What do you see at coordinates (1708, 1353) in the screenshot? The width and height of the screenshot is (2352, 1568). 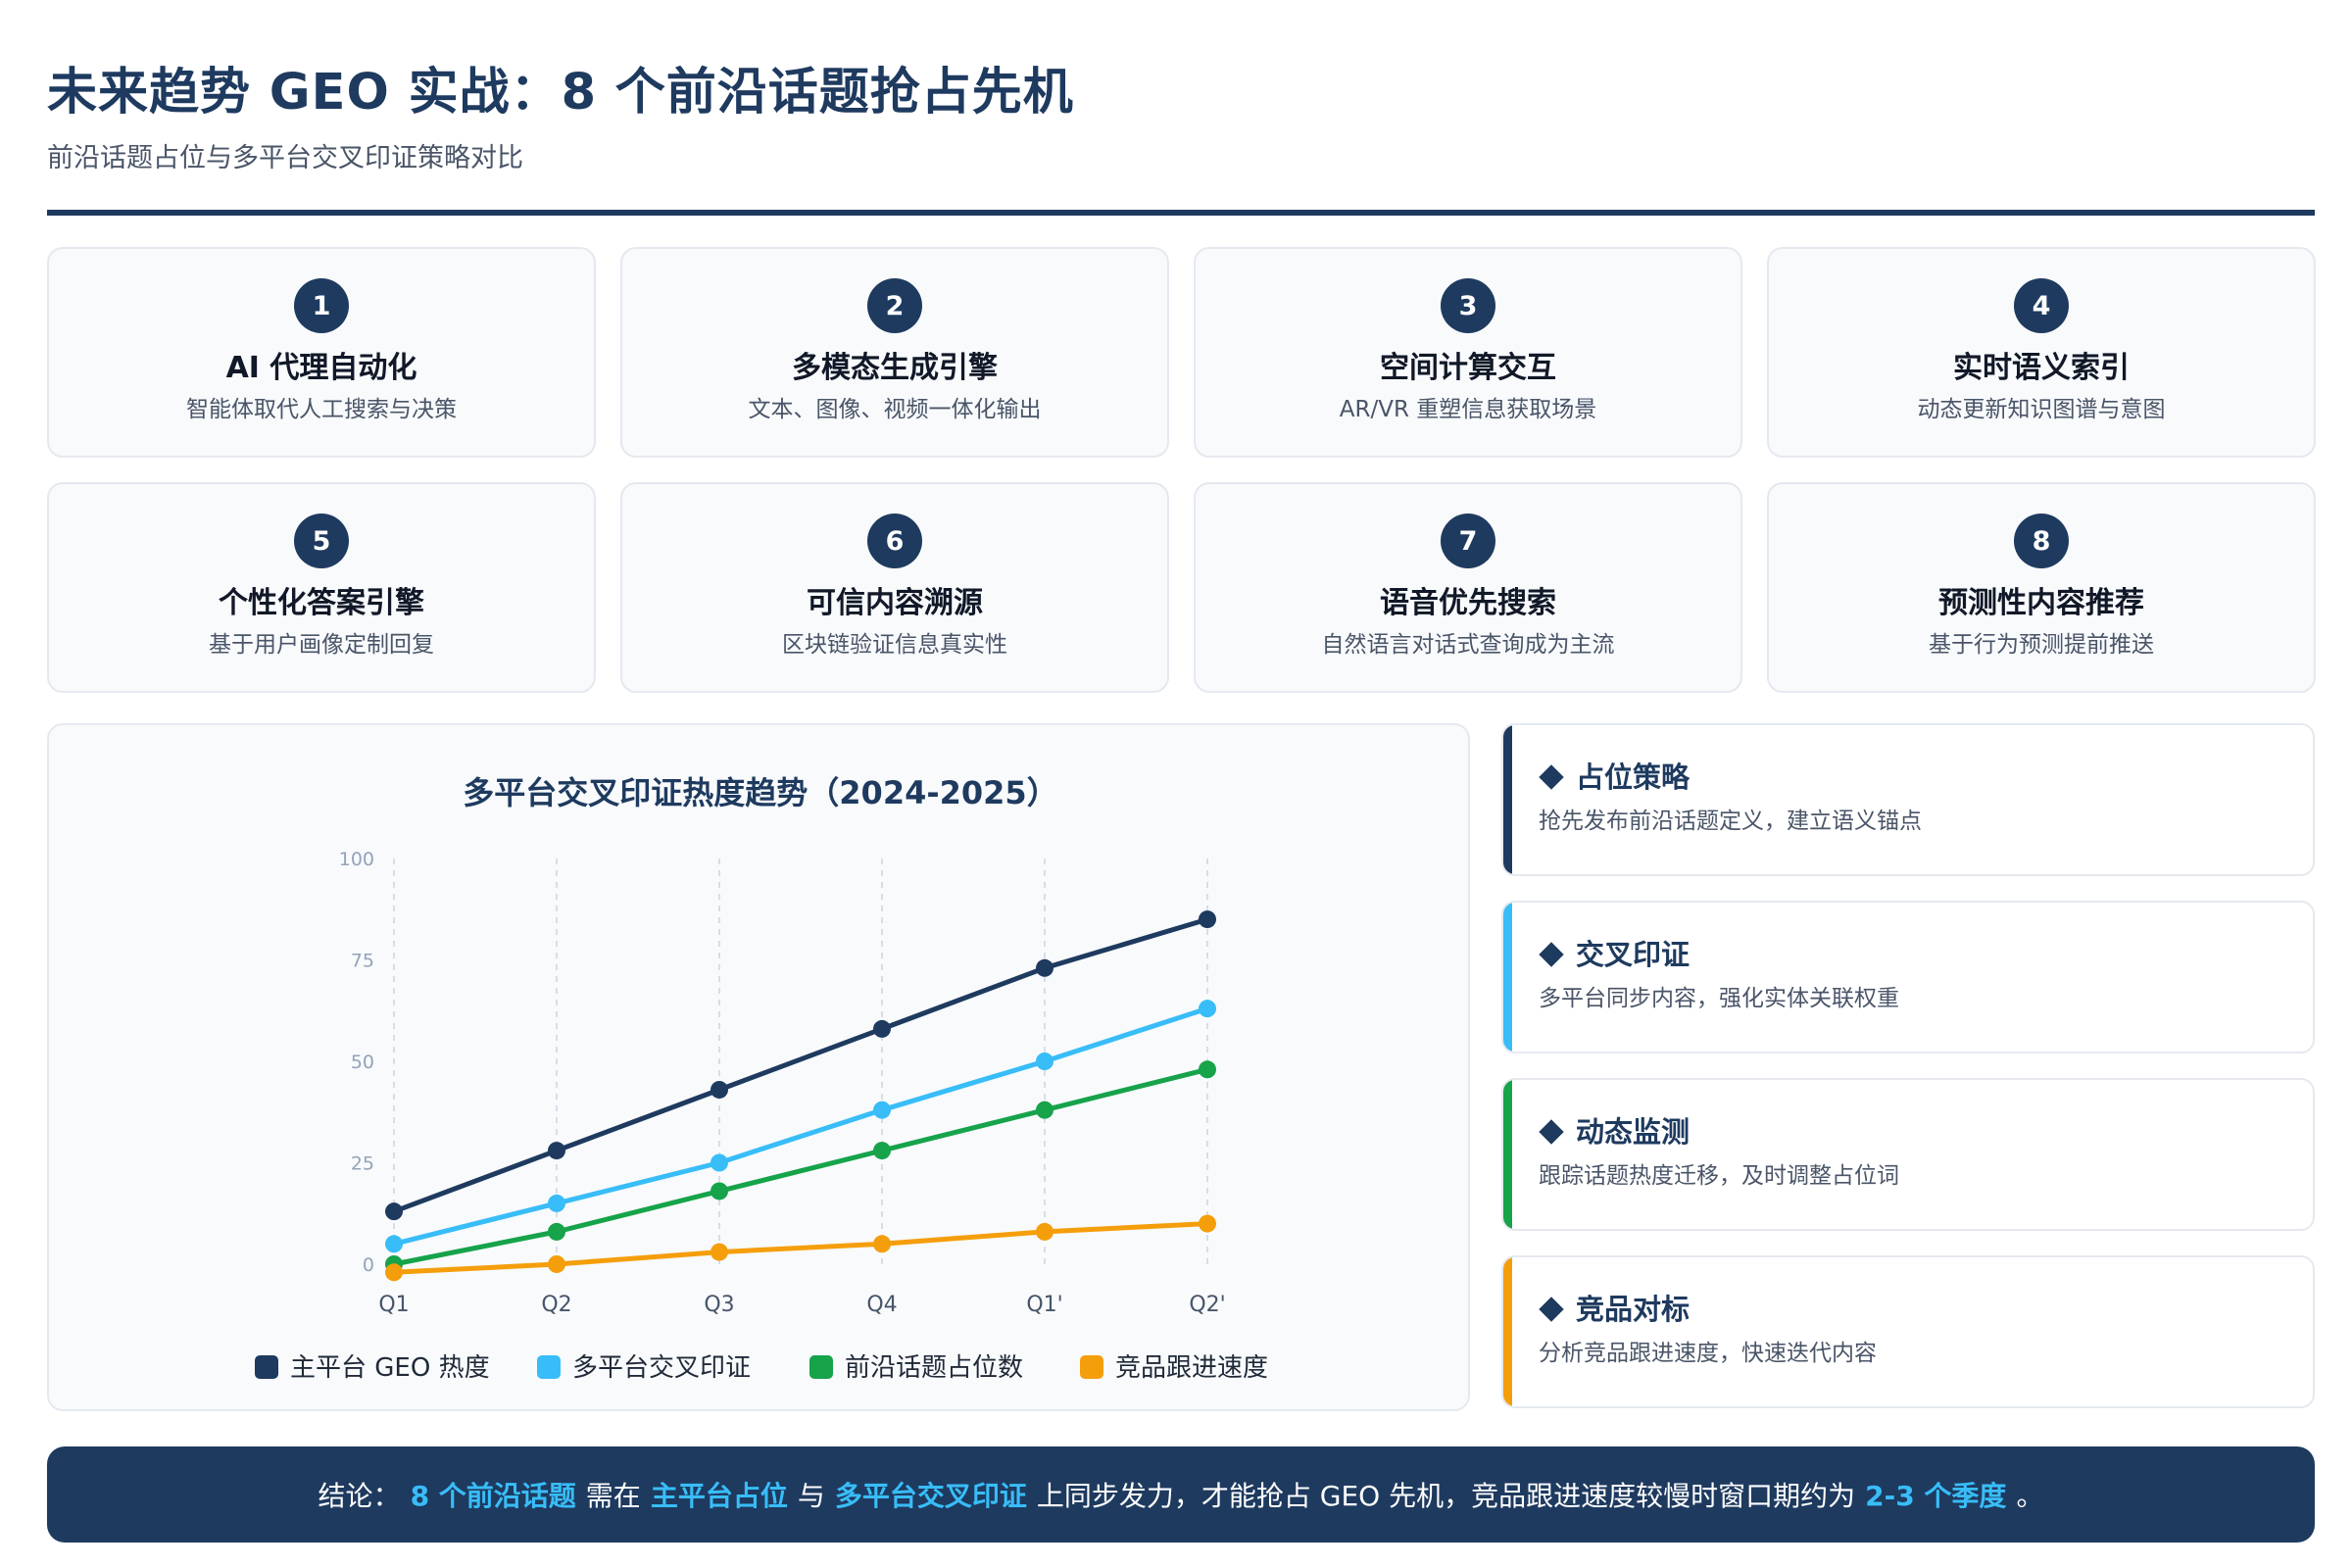 I see `strategy-description: 分析竞品跟进速度，快速迭代内容` at bounding box center [1708, 1353].